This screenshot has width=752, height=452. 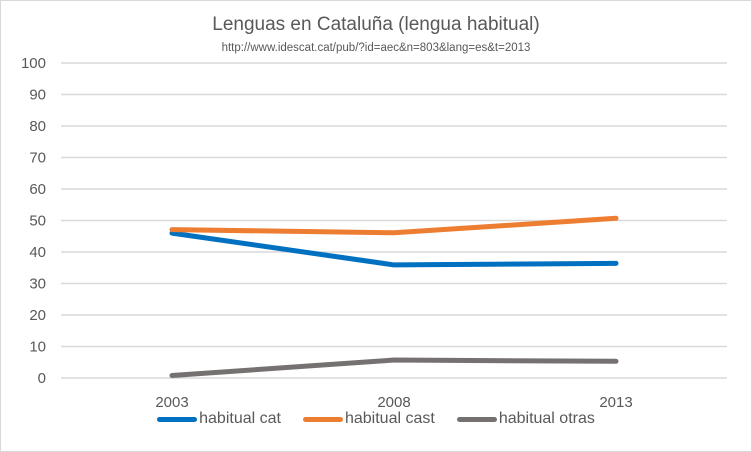 What do you see at coordinates (37, 158) in the screenshot?
I see `y-tick-label: 70` at bounding box center [37, 158].